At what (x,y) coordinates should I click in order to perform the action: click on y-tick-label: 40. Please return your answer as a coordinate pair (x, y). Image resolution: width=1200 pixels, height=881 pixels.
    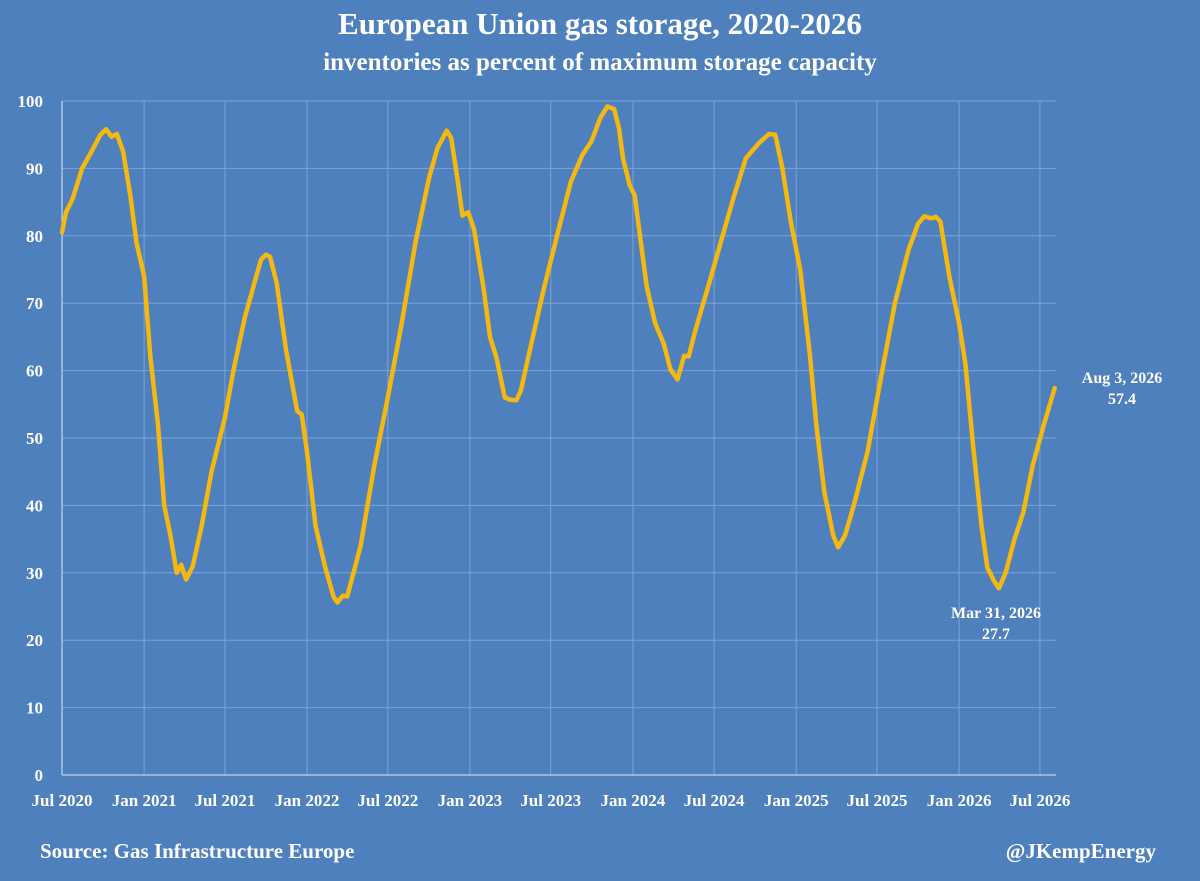
    Looking at the image, I should click on (34, 505).